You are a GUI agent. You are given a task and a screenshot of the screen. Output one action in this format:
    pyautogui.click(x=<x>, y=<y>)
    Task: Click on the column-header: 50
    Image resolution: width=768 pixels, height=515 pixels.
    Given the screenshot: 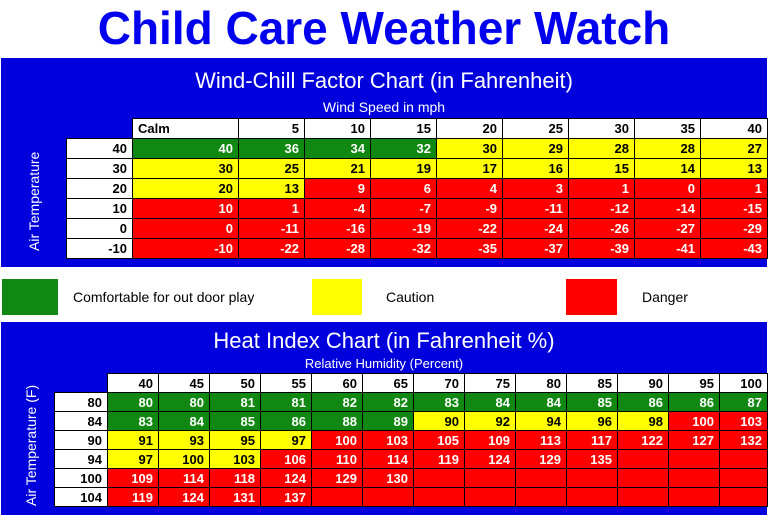 What is the action you would take?
    pyautogui.click(x=235, y=383)
    